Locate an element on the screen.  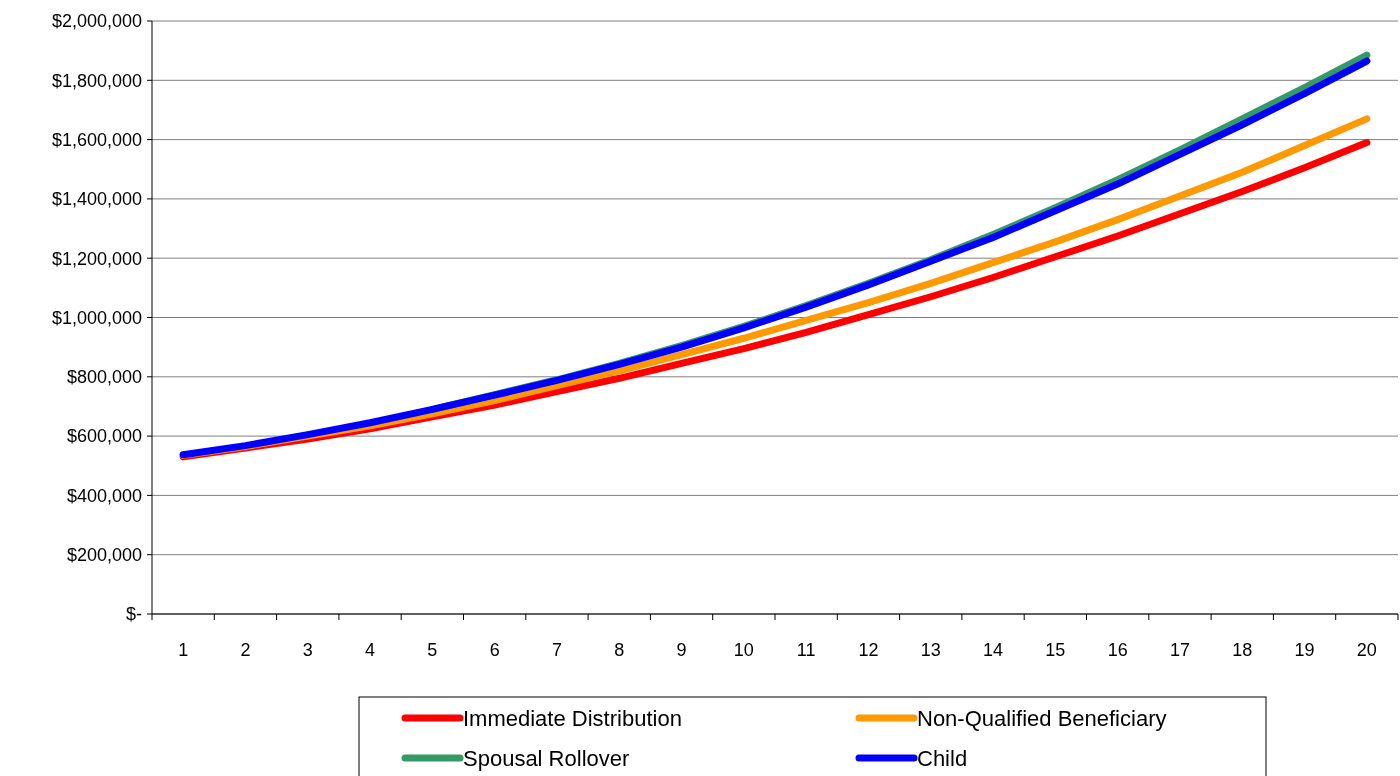
y-tick-label: $1,200,000 is located at coordinates (96, 258).